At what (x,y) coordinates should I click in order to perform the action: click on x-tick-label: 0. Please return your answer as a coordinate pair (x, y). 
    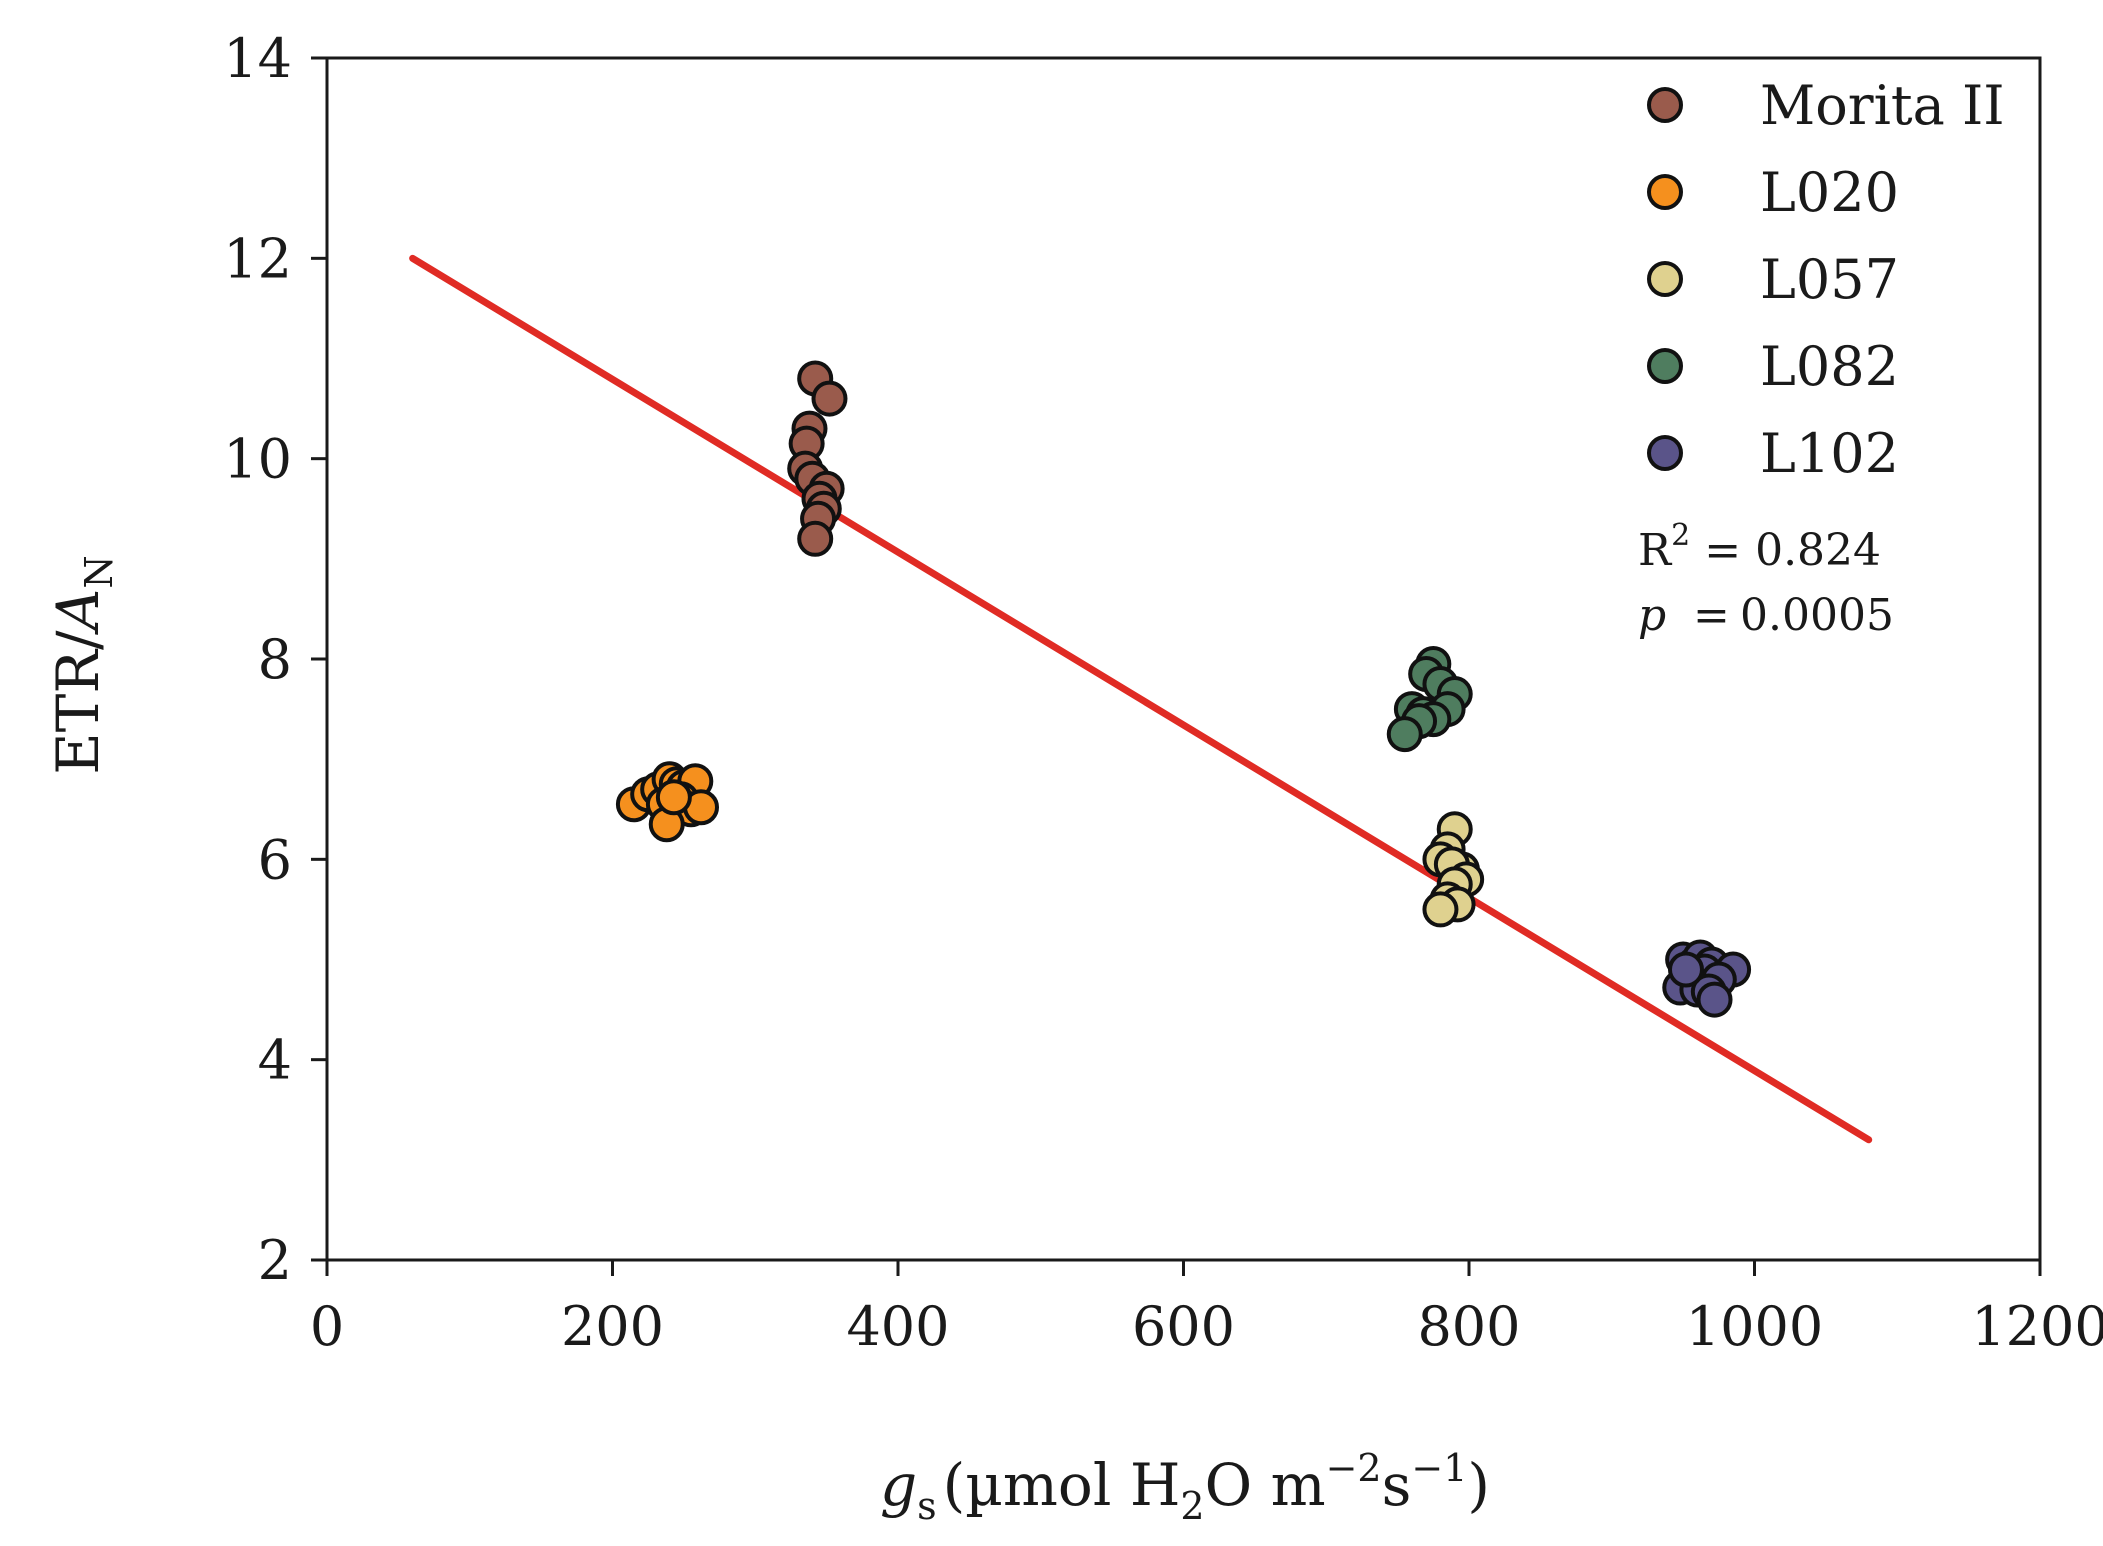
    Looking at the image, I should click on (327, 1326).